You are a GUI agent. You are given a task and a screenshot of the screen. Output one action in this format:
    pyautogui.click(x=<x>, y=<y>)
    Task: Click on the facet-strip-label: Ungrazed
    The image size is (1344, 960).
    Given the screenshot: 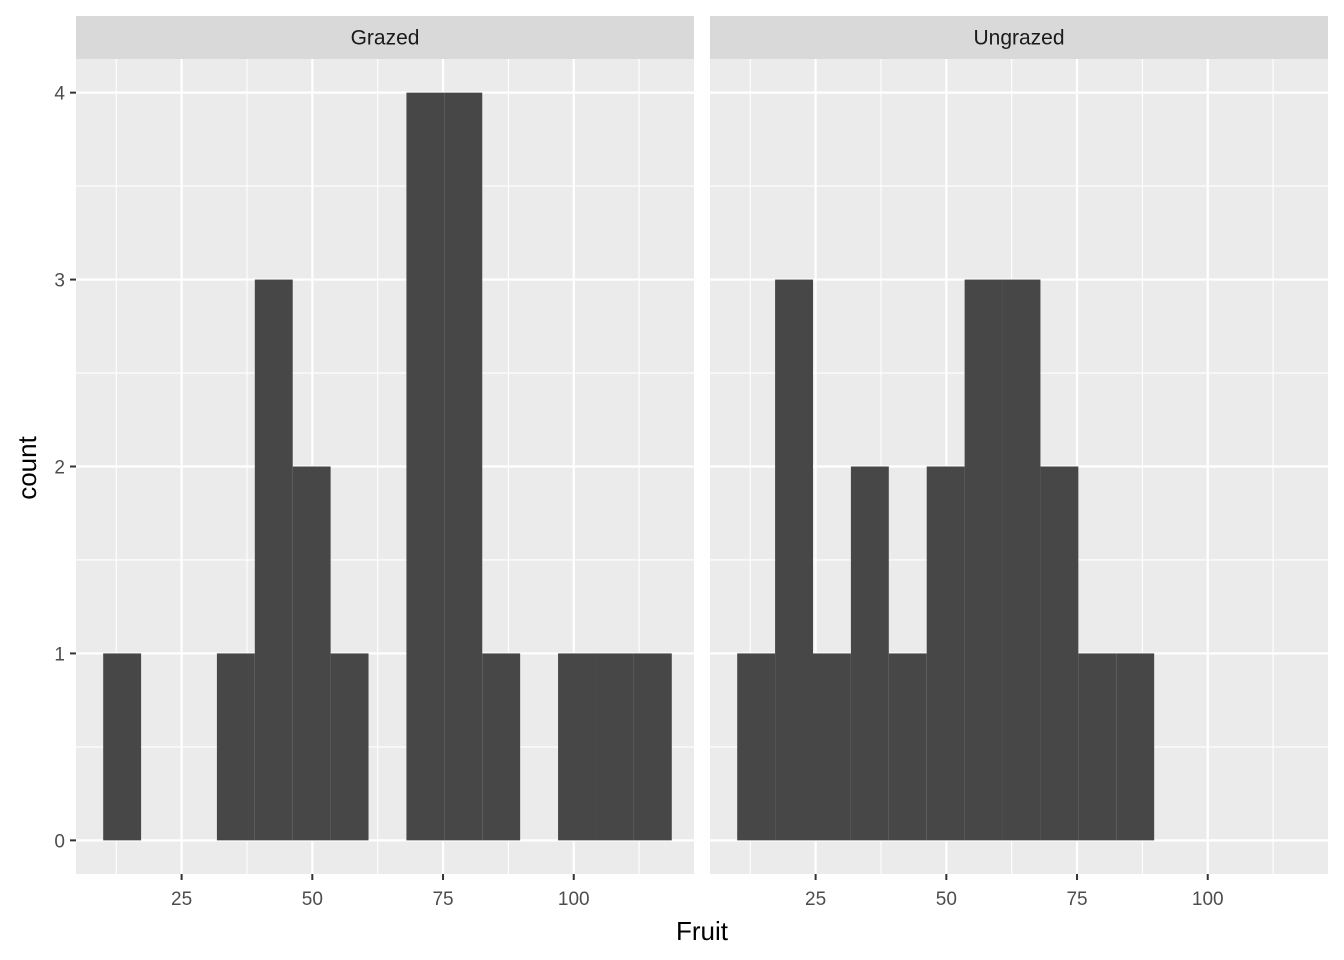 What is the action you would take?
    pyautogui.click(x=1018, y=38)
    